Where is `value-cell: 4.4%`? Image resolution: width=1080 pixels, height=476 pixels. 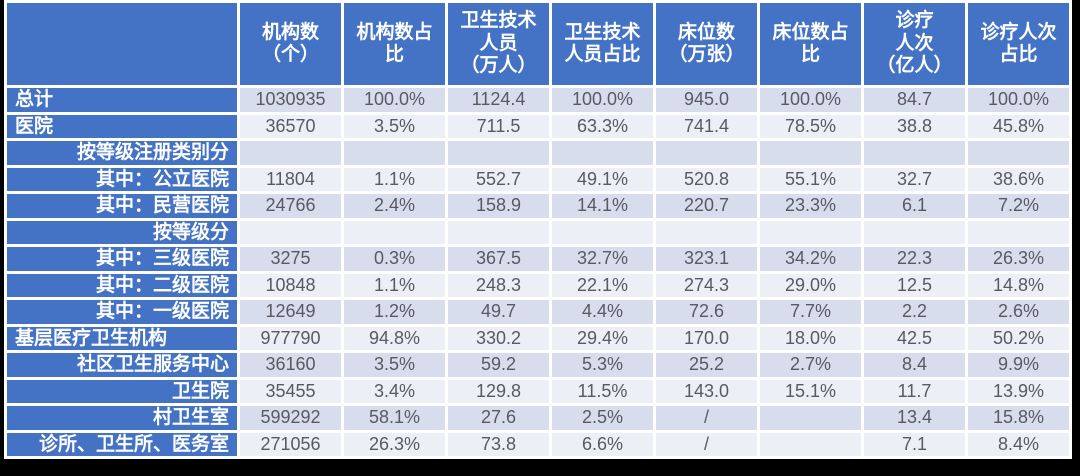
value-cell: 4.4% is located at coordinates (602, 312).